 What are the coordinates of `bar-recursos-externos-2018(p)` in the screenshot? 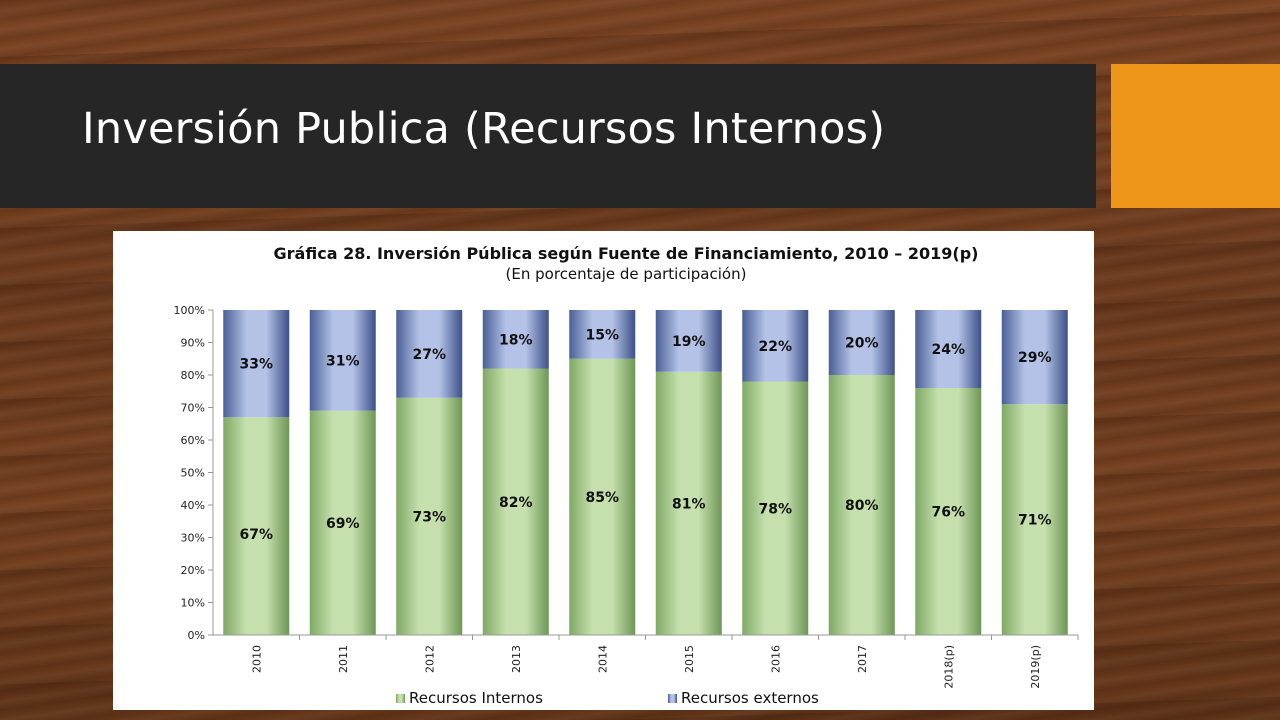 It's located at (948, 349).